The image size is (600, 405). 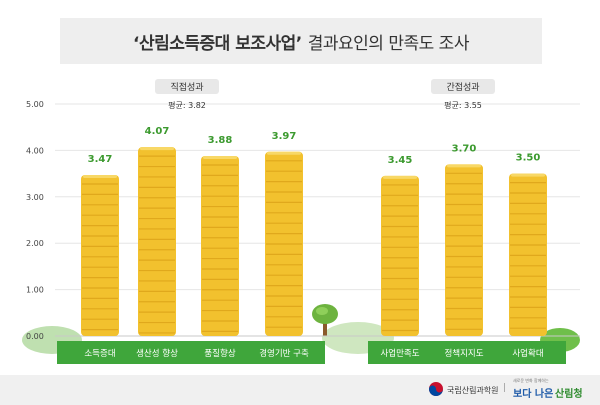 I want to click on category-band-indirect, so click(x=467, y=352).